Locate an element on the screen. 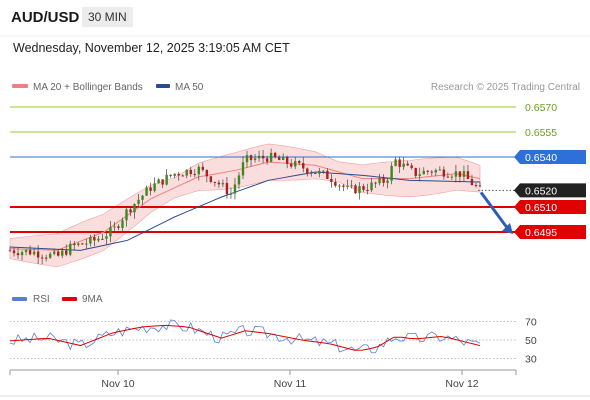  time-tick-label: Nov 11 is located at coordinates (290, 384).